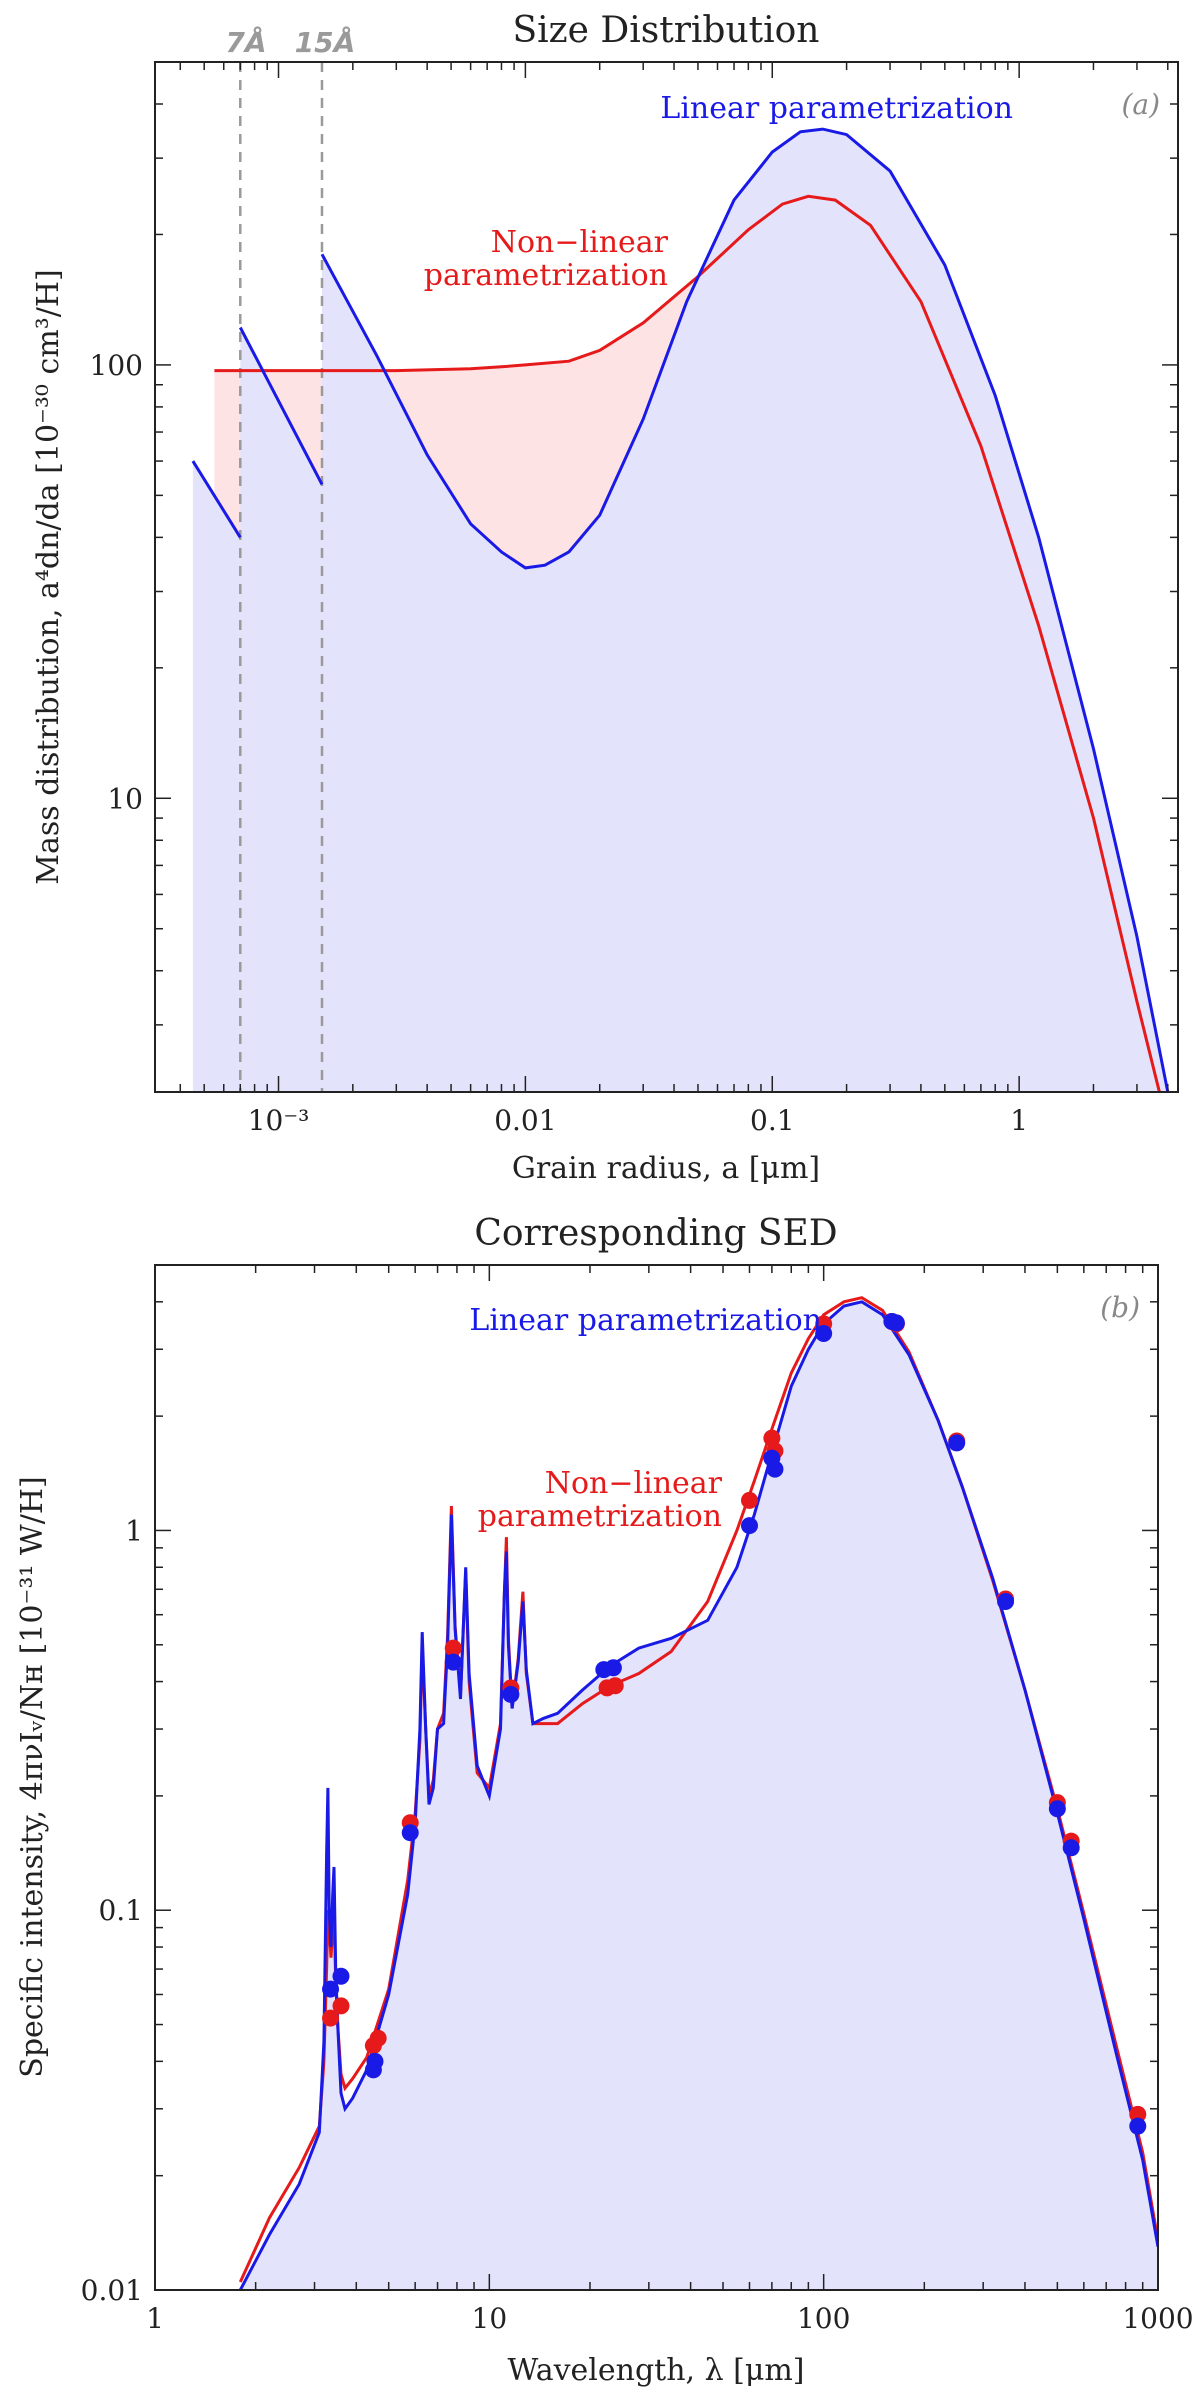 This screenshot has height=2405, width=1200. Describe the element at coordinates (490, 2318) in the screenshot. I see `panel-b-xtick-label: 10` at that location.